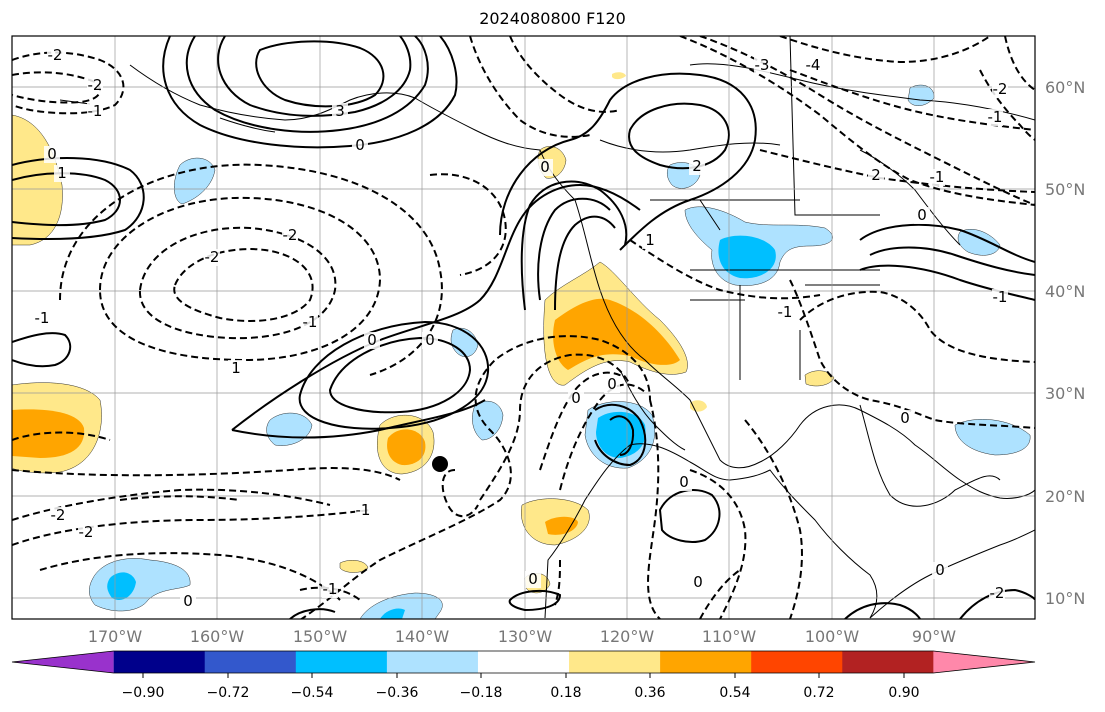  What do you see at coordinates (734, 693) in the screenshot?
I see `colorbar-tick-label: 0.54` at bounding box center [734, 693].